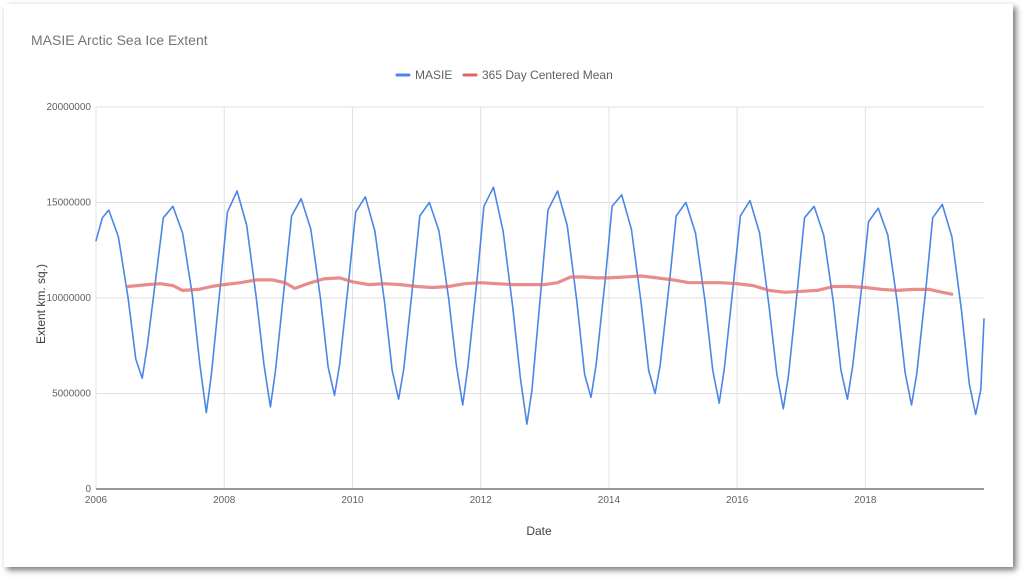 This screenshot has width=1024, height=580. I want to click on legend-item-centered-mean: 365 Day Centered Mean, so click(537, 75).